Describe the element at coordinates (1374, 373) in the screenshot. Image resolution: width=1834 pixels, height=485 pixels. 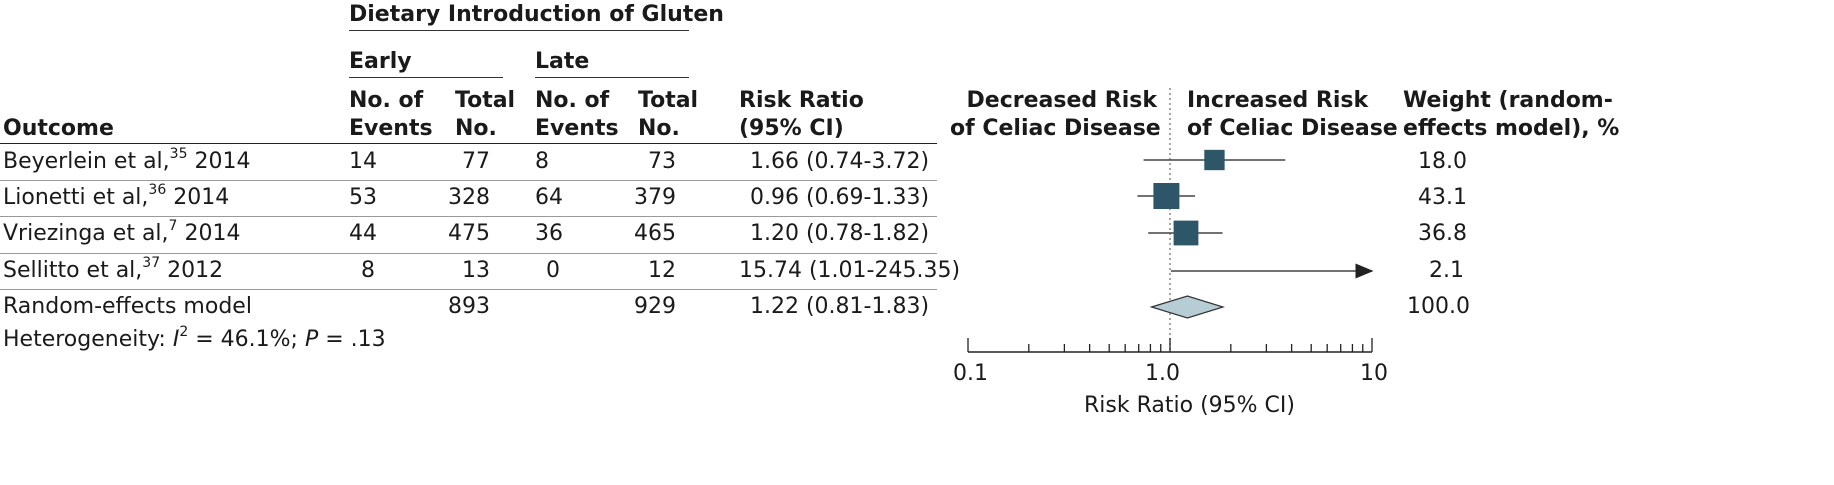
I see `x-tick-label-10: 10` at that location.